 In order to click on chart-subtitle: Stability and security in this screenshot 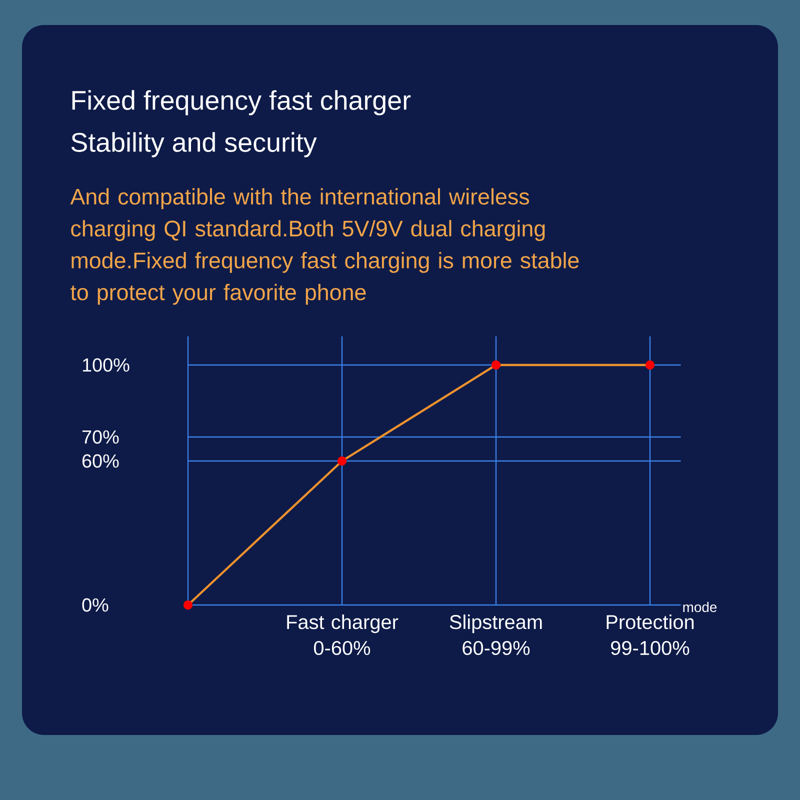, I will do `click(194, 145)`.